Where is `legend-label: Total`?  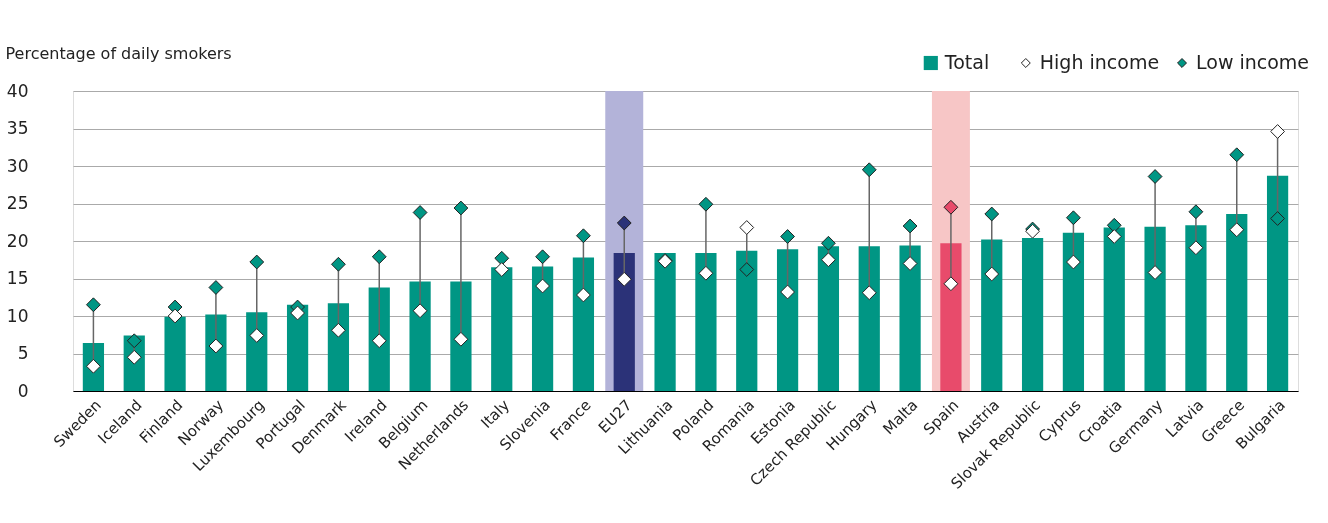 legend-label: Total is located at coordinates (966, 62).